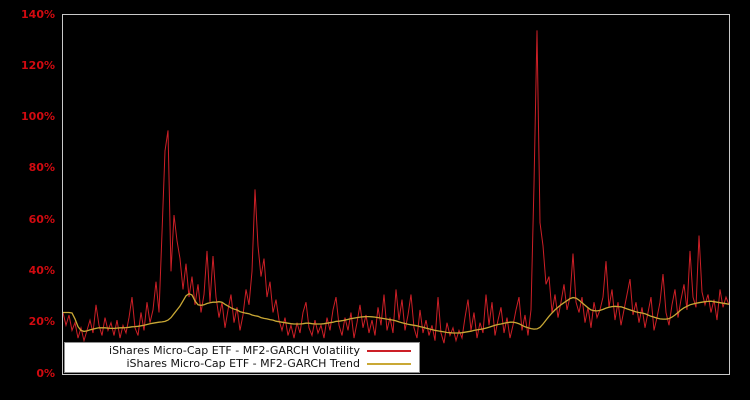  I want to click on legend-entry: iShares Micro-Cap ETF - MF2-GARCH Trend, so click(240, 363).